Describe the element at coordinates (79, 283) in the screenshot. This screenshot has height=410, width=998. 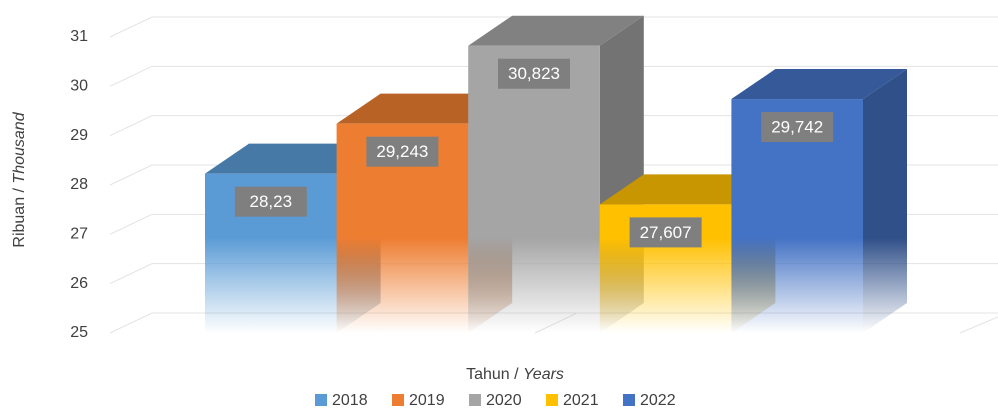
I see `y-tick-label: 26` at that location.